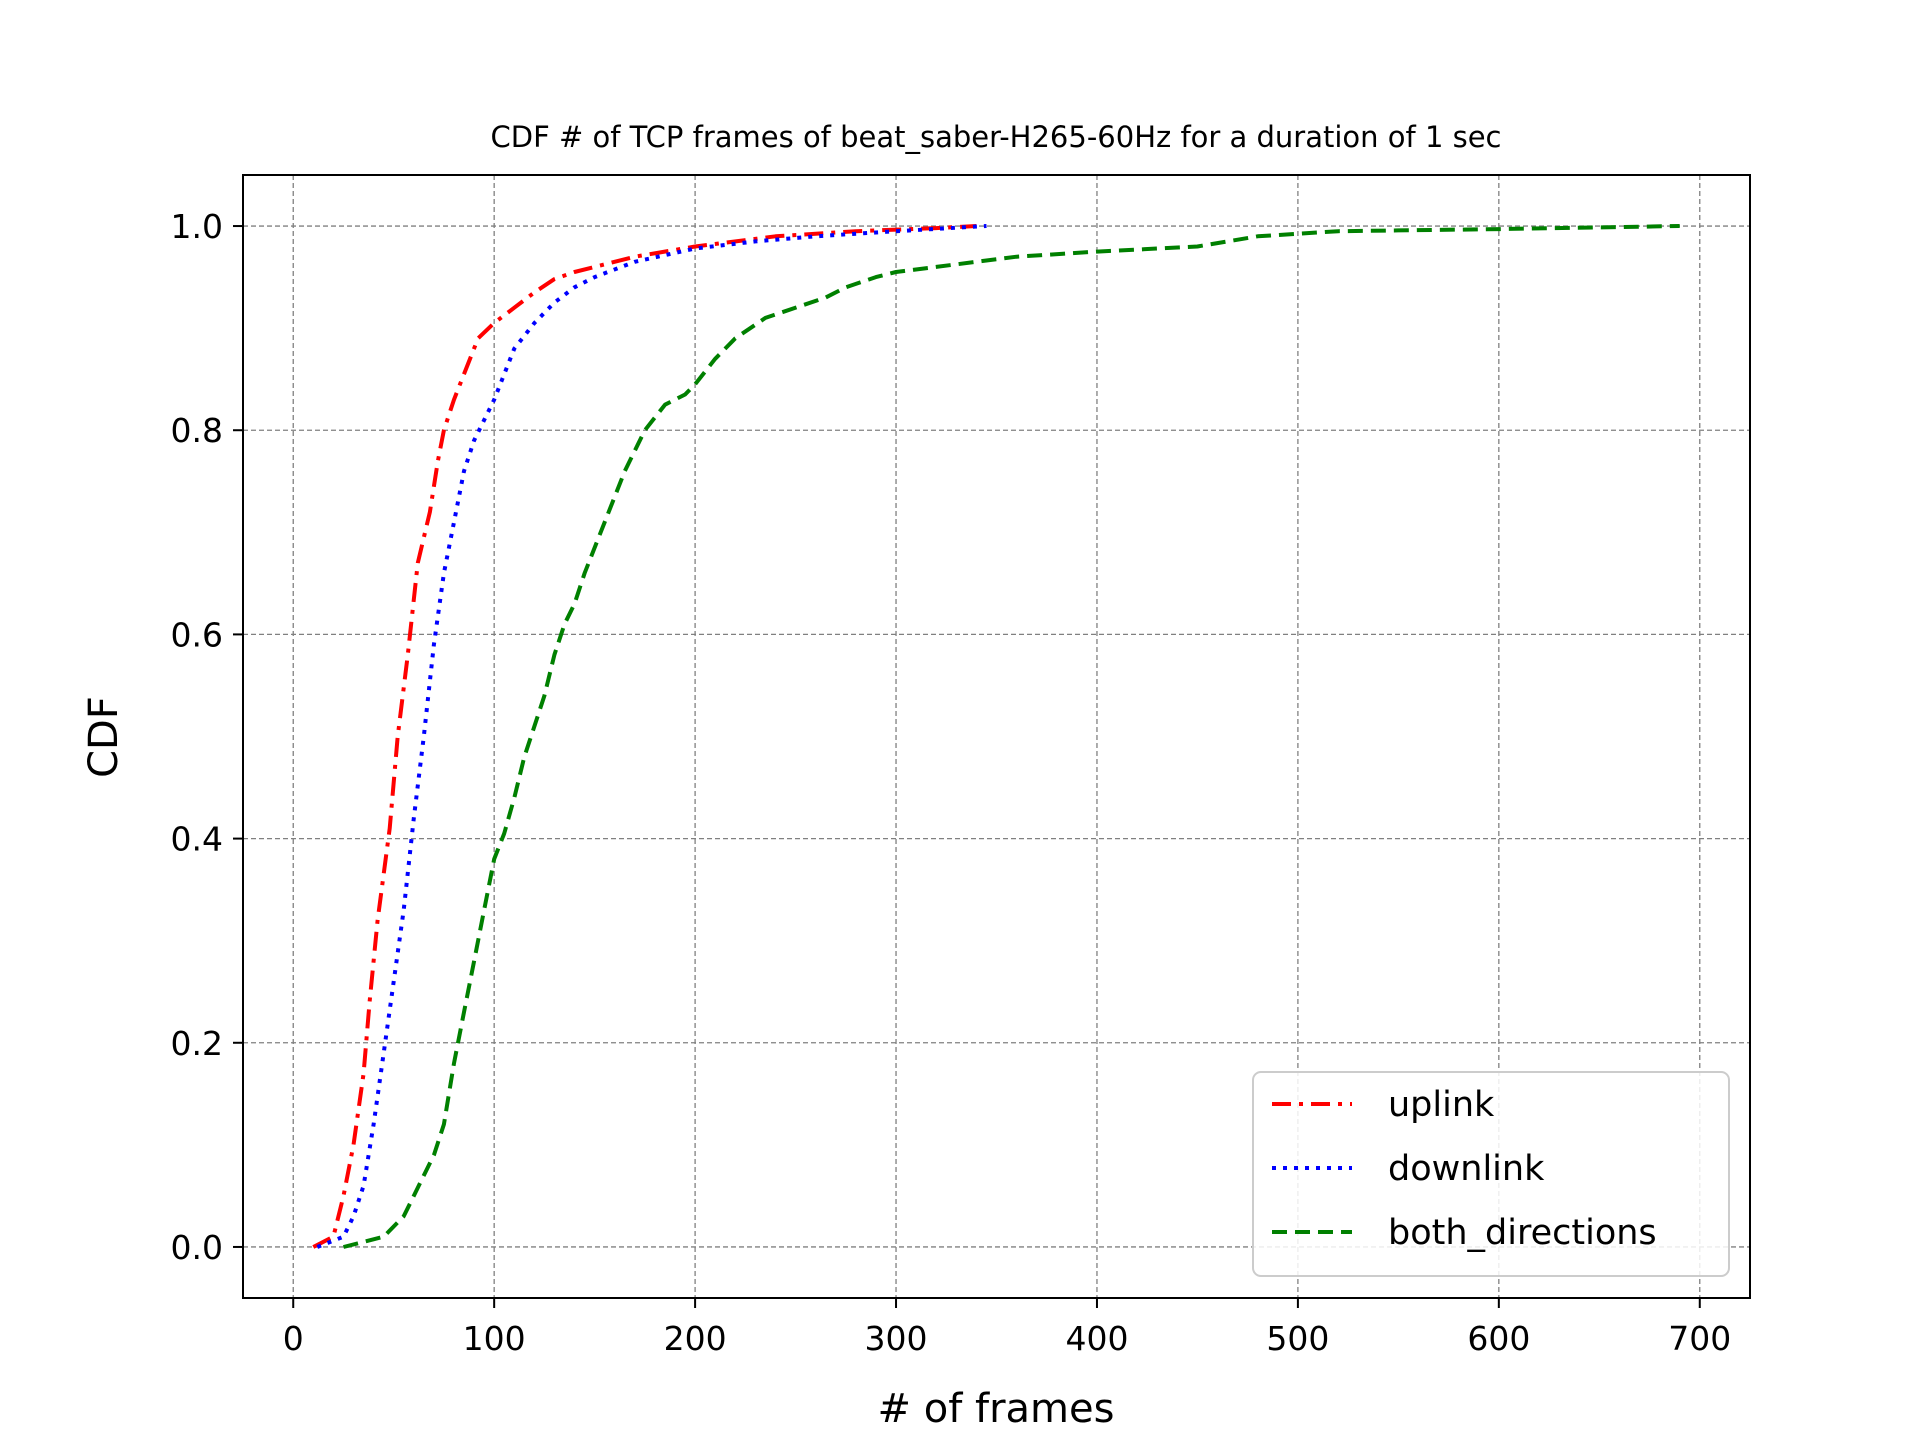  I want to click on x-tick-label: 0, so click(293, 1338).